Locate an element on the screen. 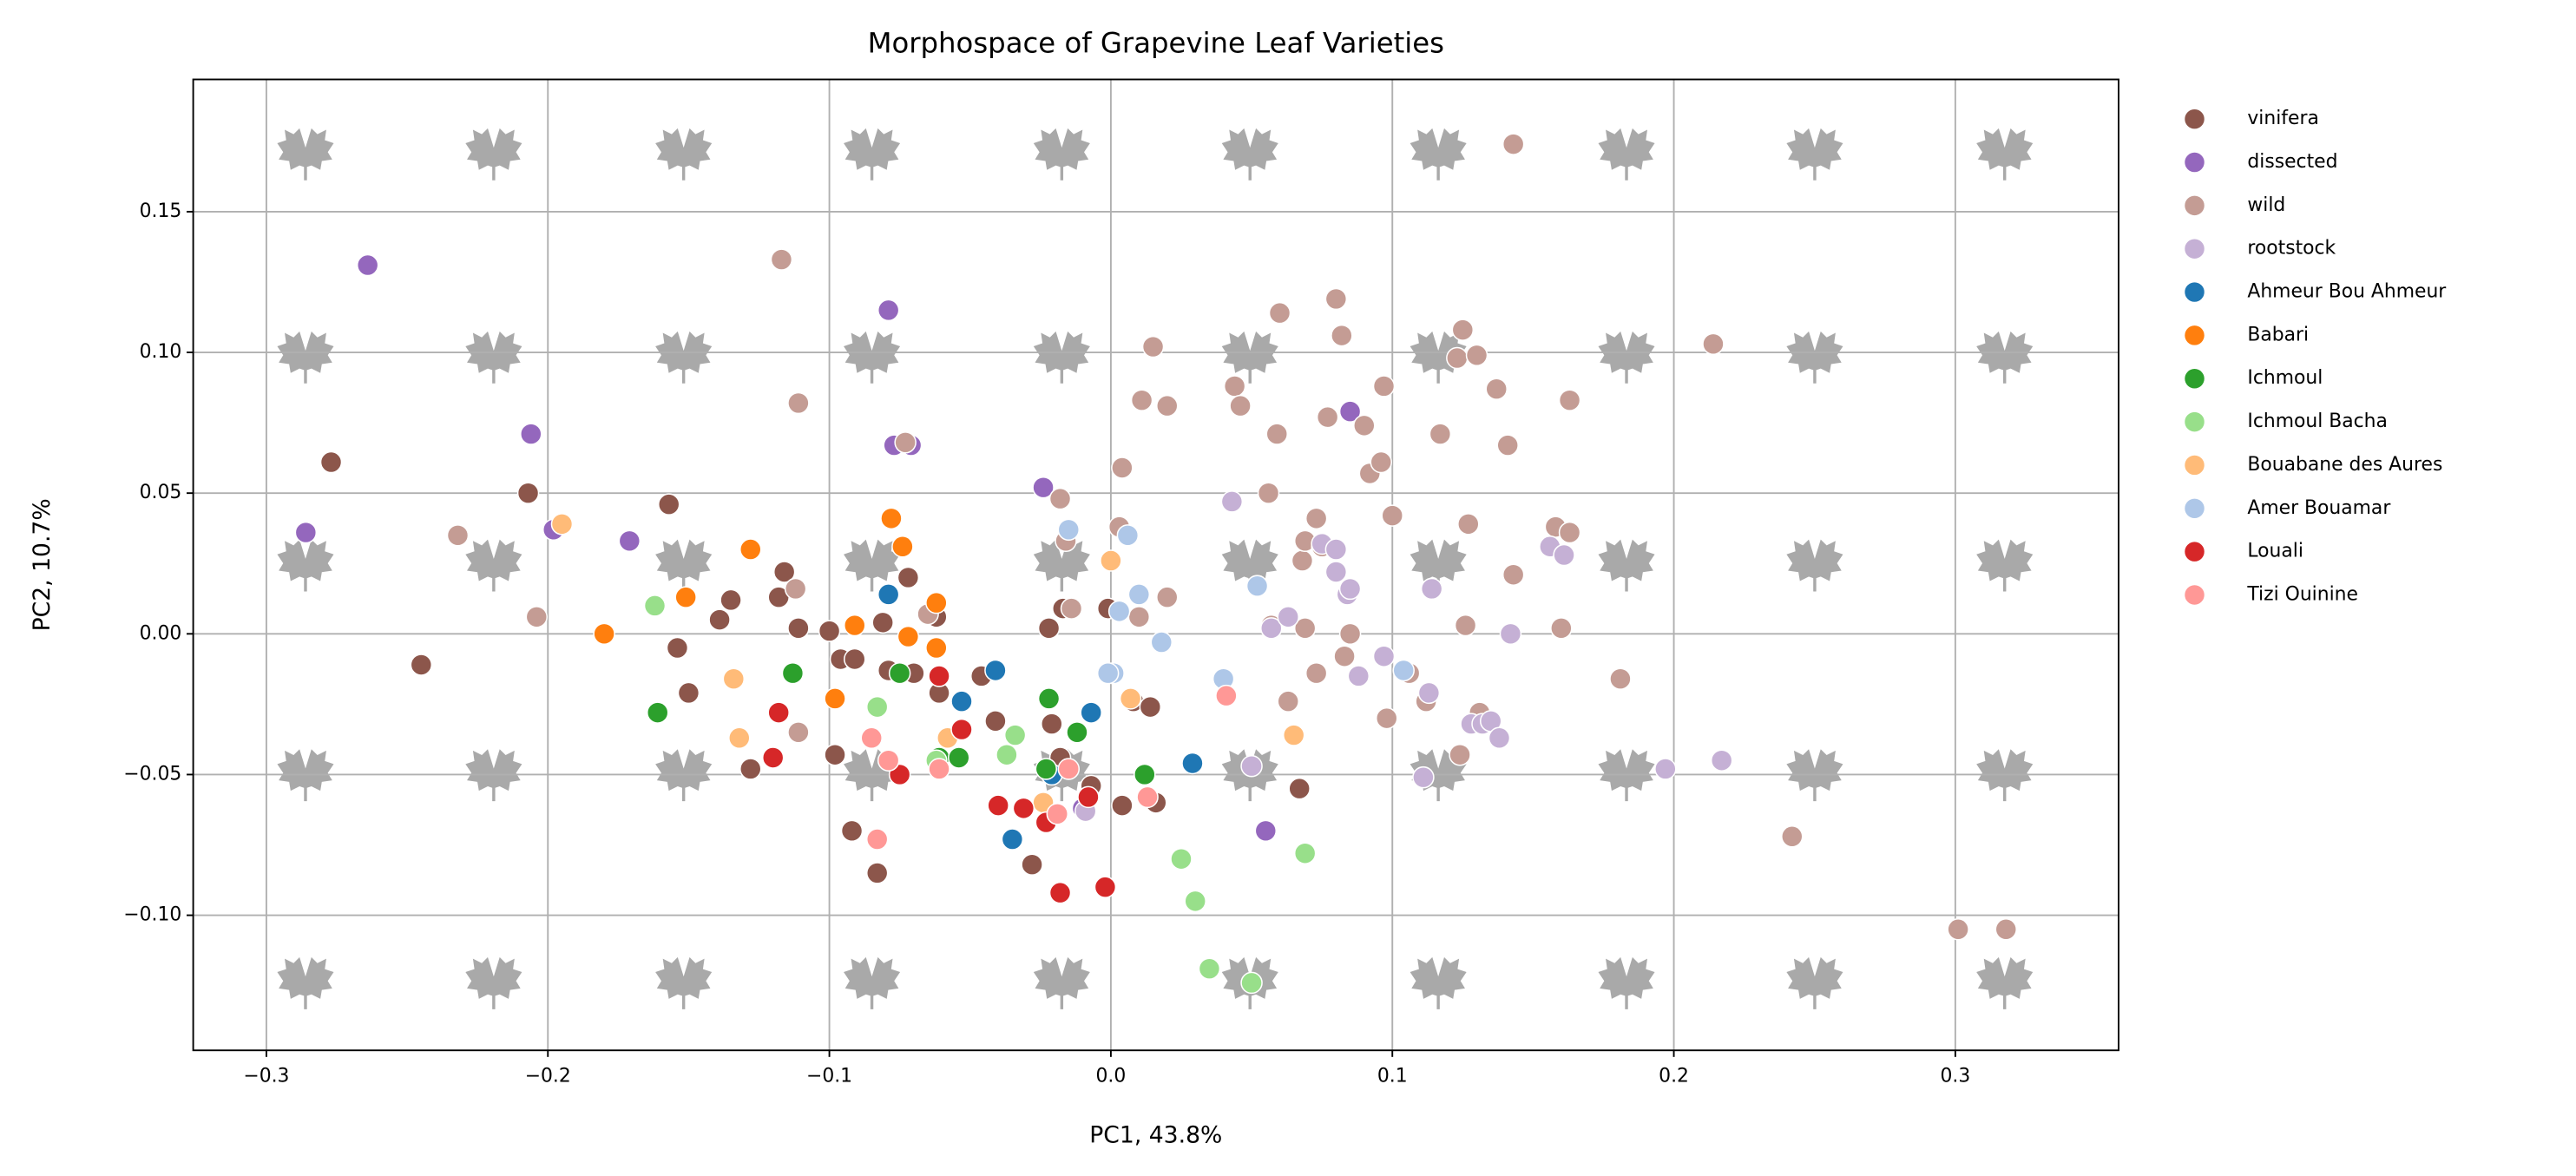  y-axis-label: PC2, 10.7% is located at coordinates (42, 564).